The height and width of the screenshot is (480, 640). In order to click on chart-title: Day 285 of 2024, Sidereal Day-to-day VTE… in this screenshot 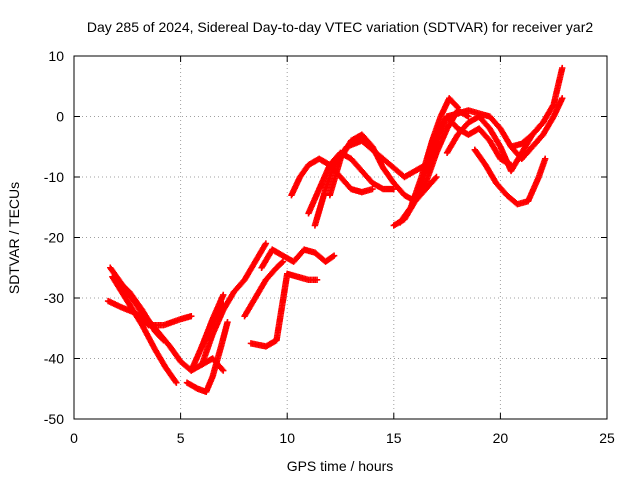, I will do `click(340, 27)`.